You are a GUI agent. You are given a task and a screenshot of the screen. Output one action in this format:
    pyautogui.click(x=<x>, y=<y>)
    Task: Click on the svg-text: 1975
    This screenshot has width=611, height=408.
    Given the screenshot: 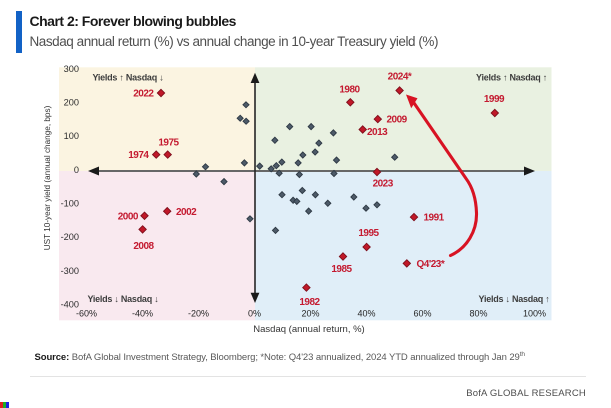 What is the action you would take?
    pyautogui.click(x=168, y=143)
    